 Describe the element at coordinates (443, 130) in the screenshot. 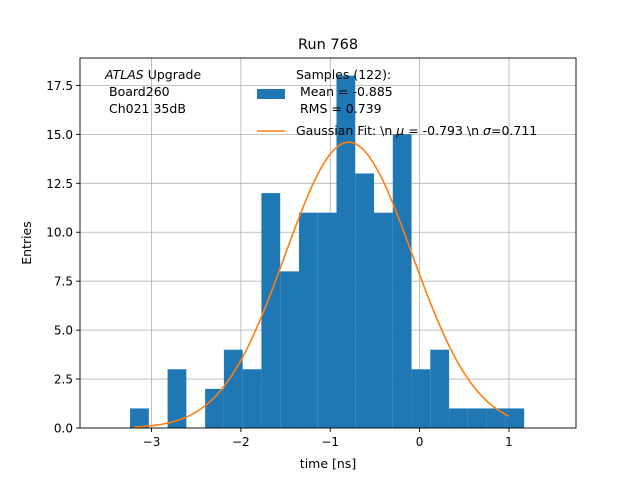

I see `legend-fit-middle: = -0.793 \n` at that location.